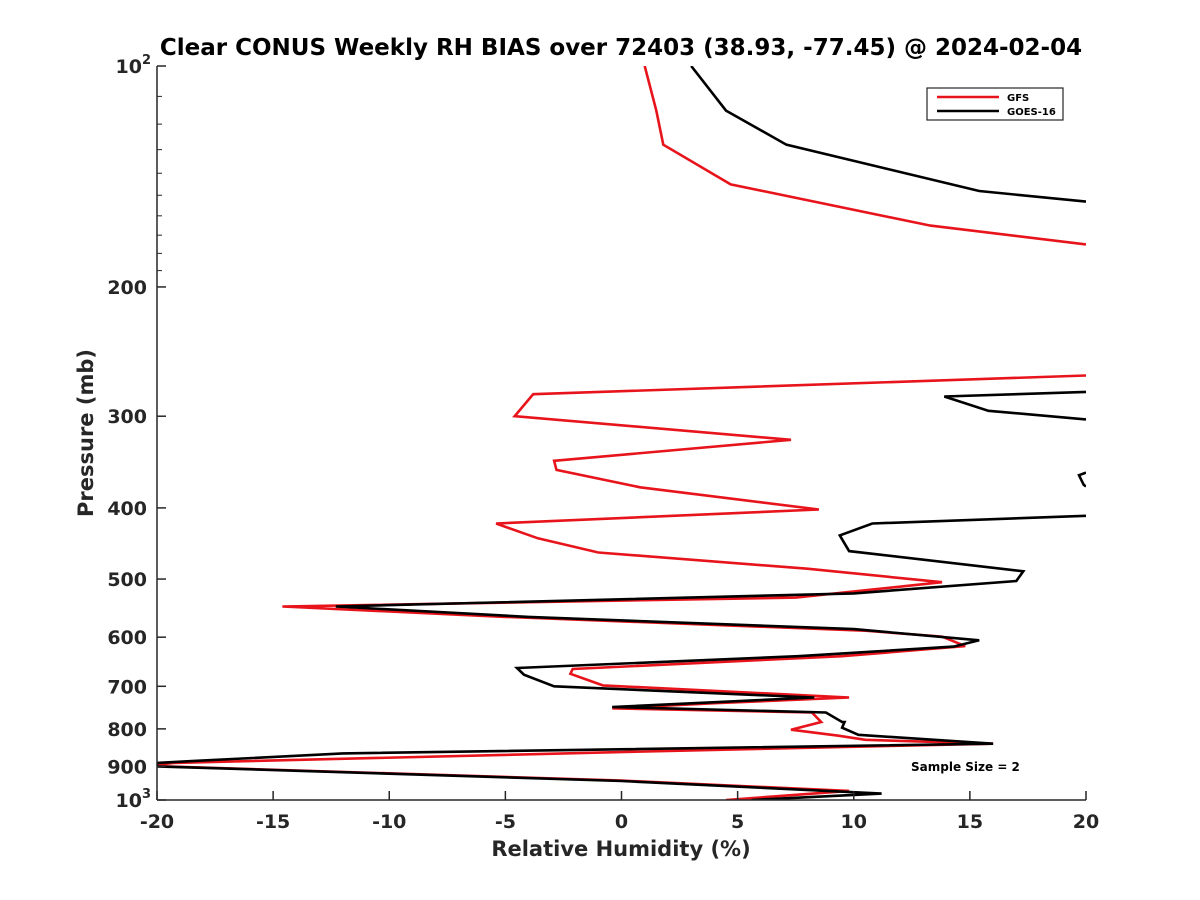 The height and width of the screenshot is (900, 1200). Describe the element at coordinates (273, 822) in the screenshot. I see `x-tick-label: -15` at that location.